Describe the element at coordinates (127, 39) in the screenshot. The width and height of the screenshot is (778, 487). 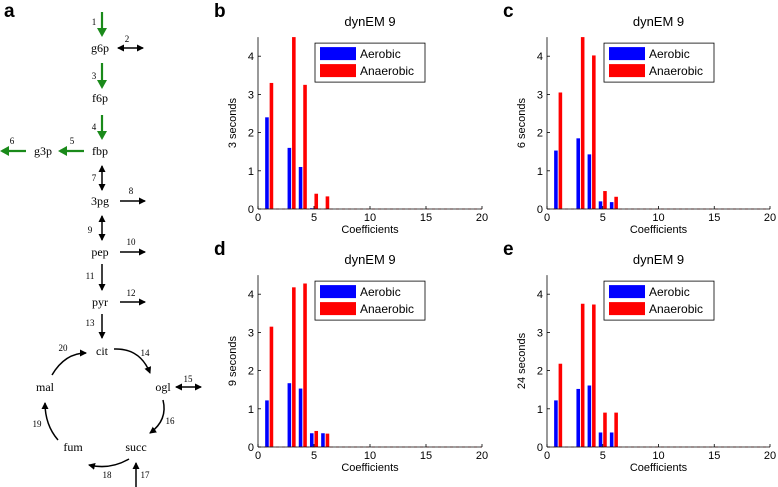
I see `reaction-number-2: 2` at that location.